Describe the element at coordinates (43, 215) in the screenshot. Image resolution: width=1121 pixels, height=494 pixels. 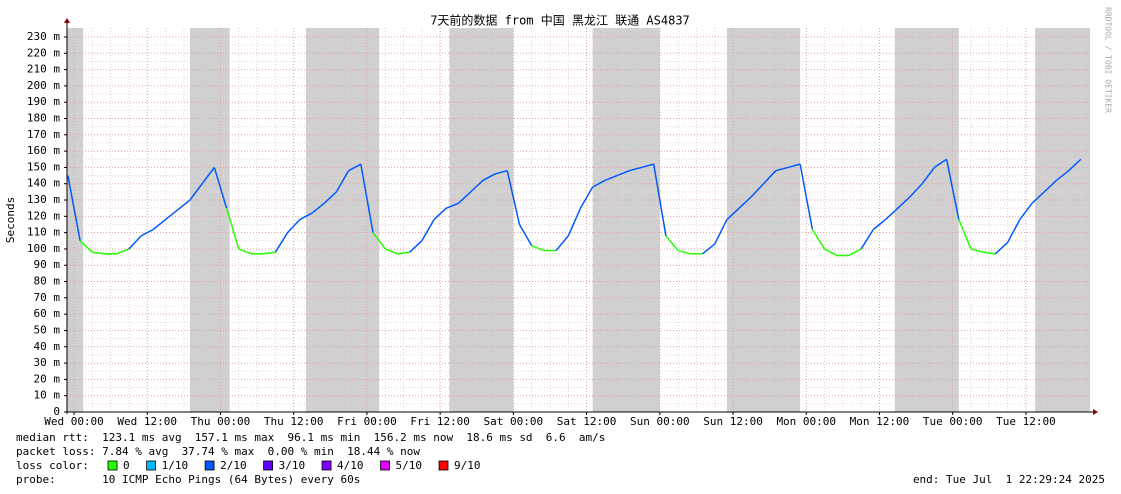
I see `y-tick-label: 120 m` at that location.